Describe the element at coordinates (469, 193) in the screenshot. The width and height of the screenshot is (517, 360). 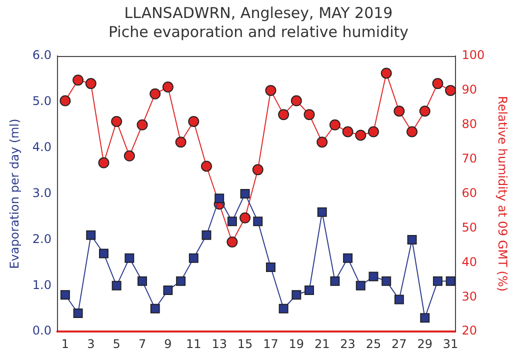
I see `y2-tick-label: 60` at that location.